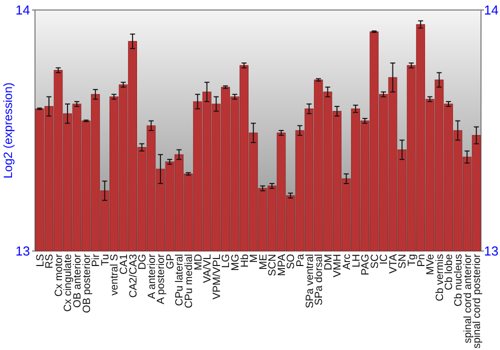  Describe the element at coordinates (430, 265) in the screenshot. I see `x-tick-label: MVe` at that location.